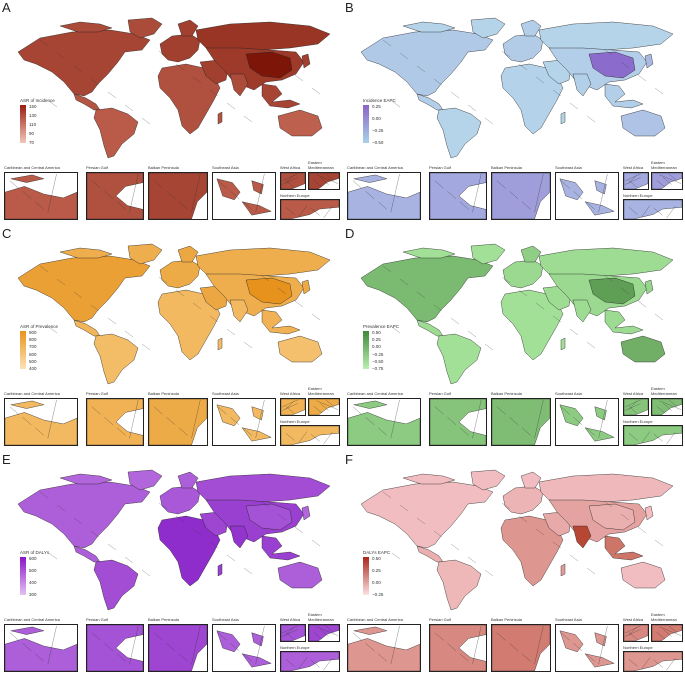 This screenshot has height=680, width=685. I want to click on legend-color-bar, so click(23, 576).